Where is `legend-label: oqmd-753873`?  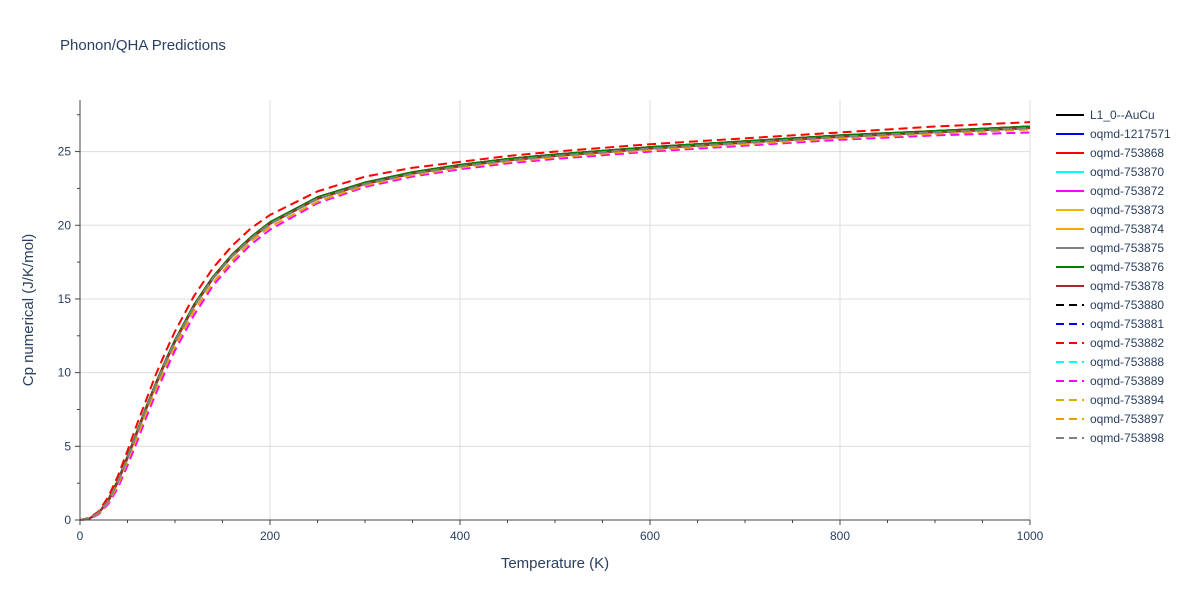
legend-label: oqmd-753873 is located at coordinates (1127, 210).